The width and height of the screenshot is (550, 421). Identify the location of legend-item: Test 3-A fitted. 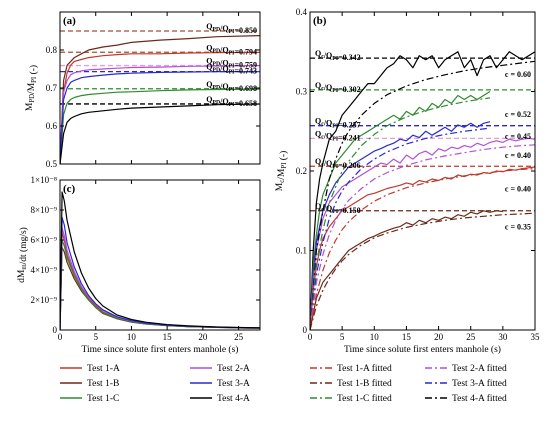
(466, 383).